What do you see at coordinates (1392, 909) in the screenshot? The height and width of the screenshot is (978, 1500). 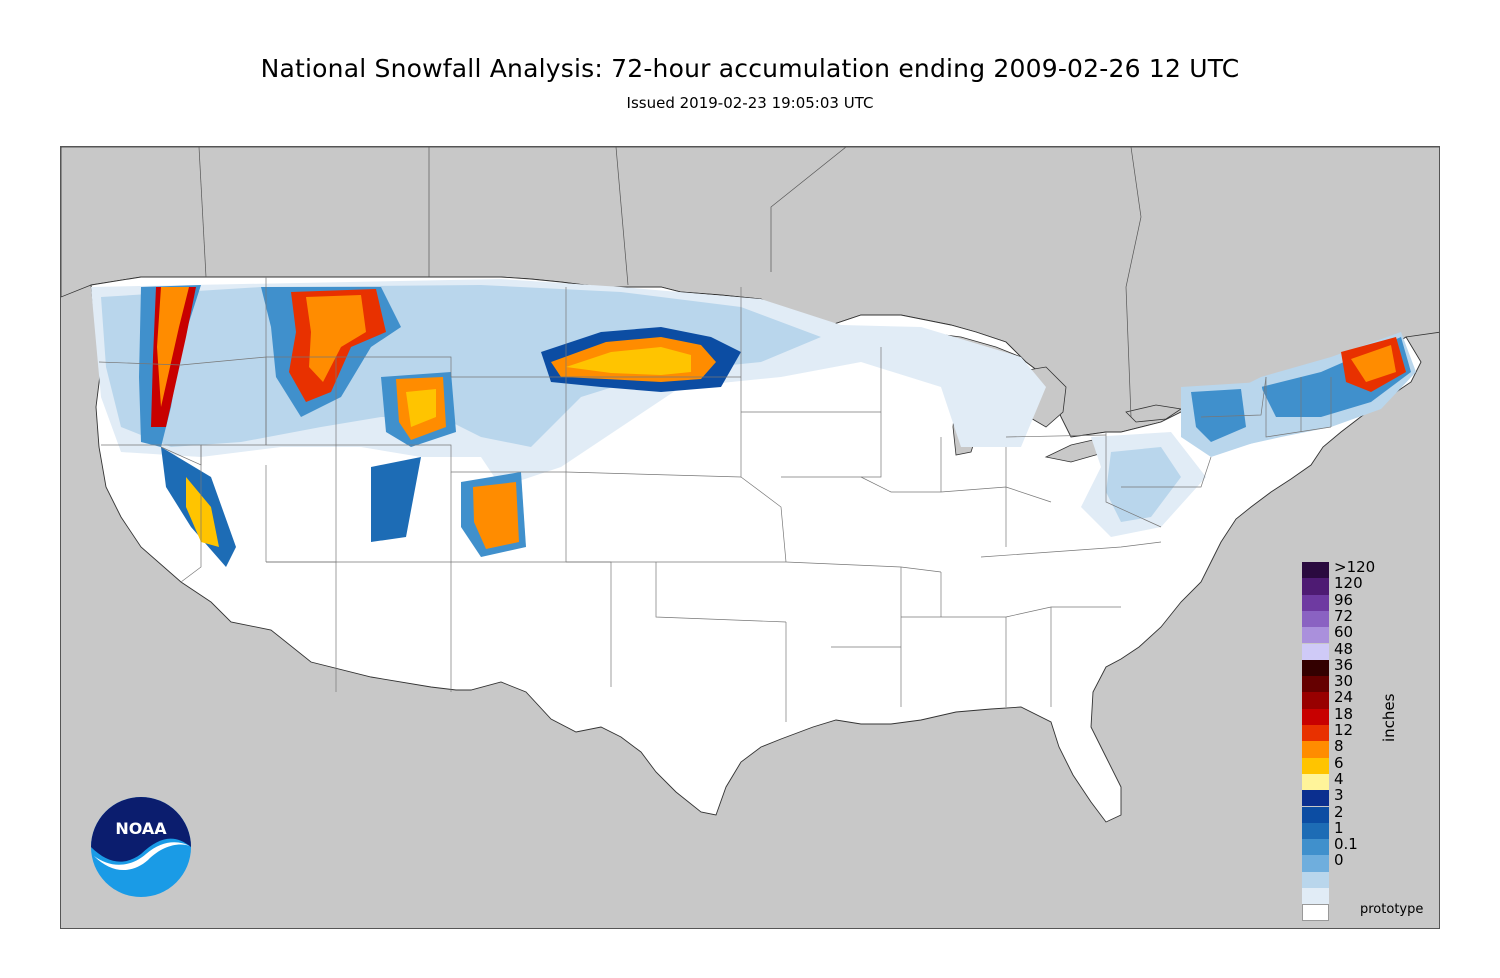 I see `prototype-label: prototype` at bounding box center [1392, 909].